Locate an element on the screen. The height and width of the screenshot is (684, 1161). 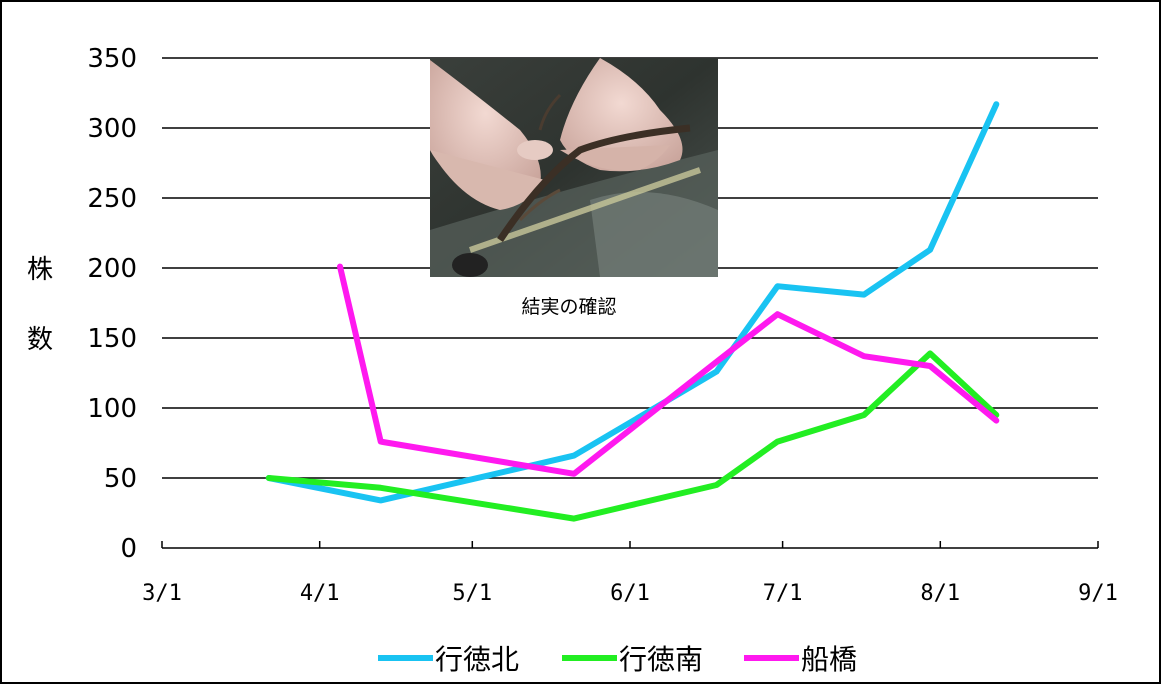
legend-label: 行徳北 is located at coordinates (477, 659).